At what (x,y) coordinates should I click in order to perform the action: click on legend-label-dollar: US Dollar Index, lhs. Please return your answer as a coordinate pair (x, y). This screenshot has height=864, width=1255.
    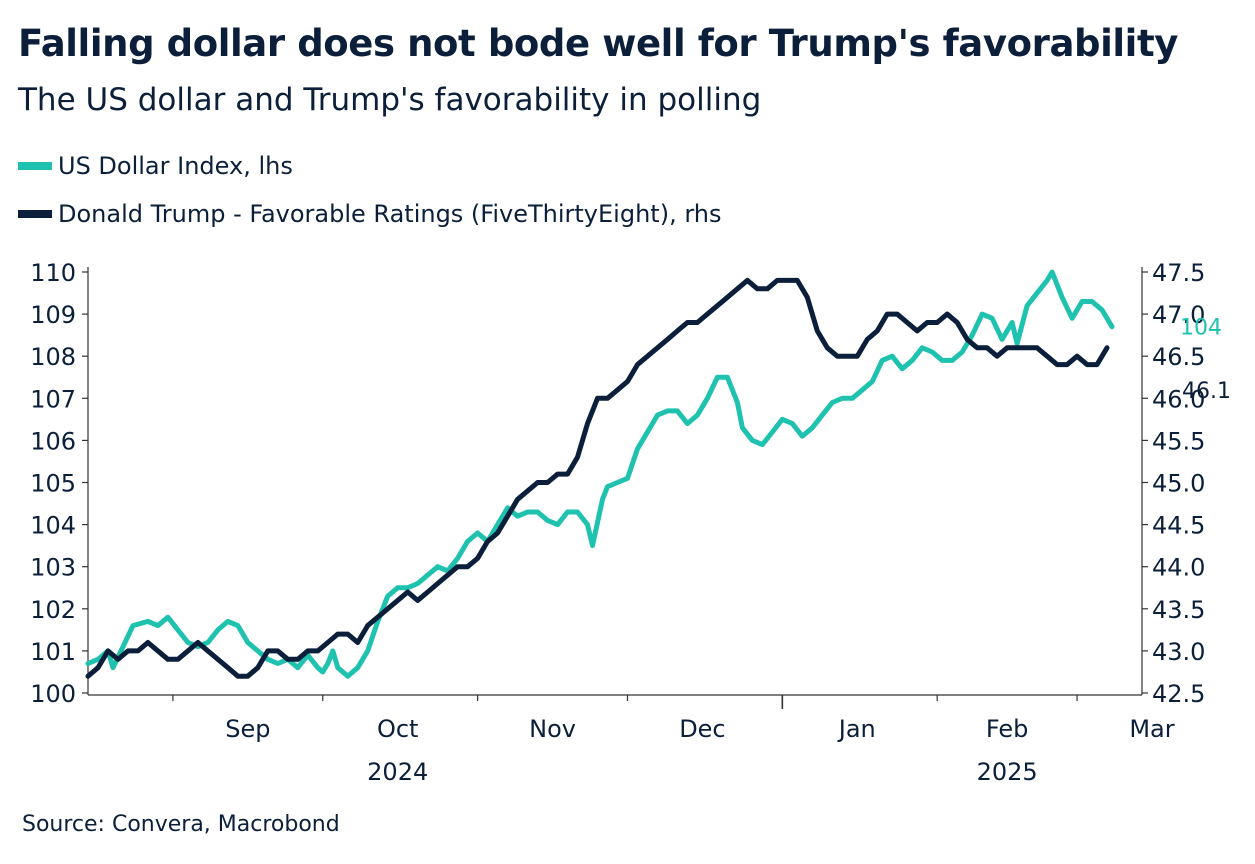
    Looking at the image, I should click on (175, 166).